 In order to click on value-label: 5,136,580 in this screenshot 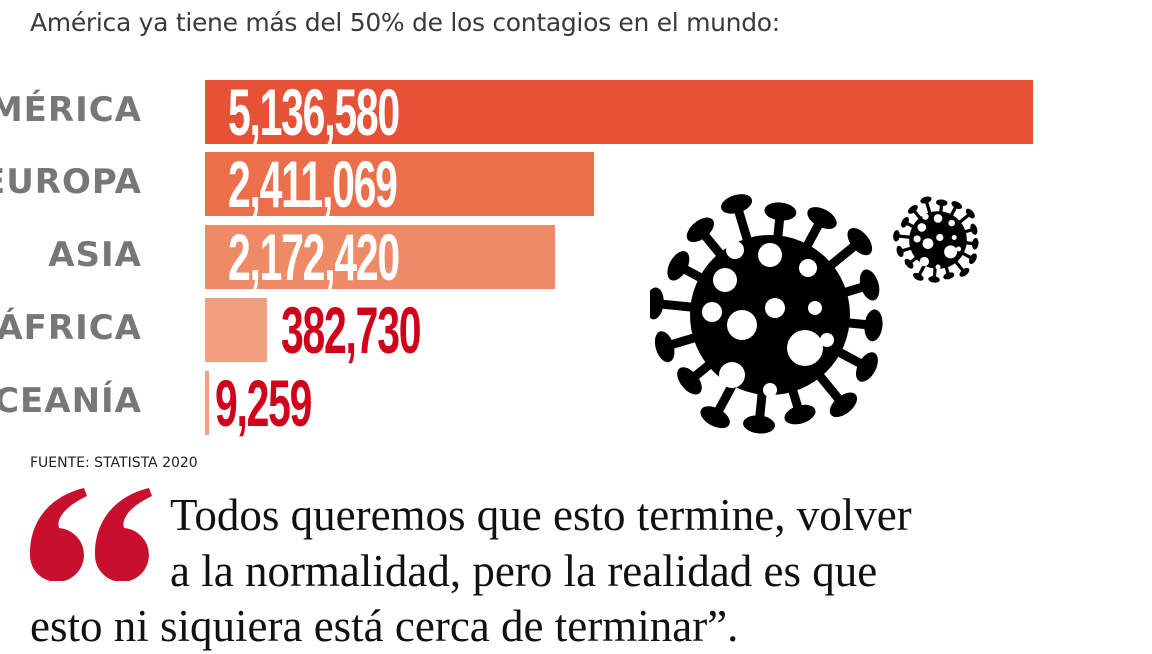, I will do `click(314, 112)`.